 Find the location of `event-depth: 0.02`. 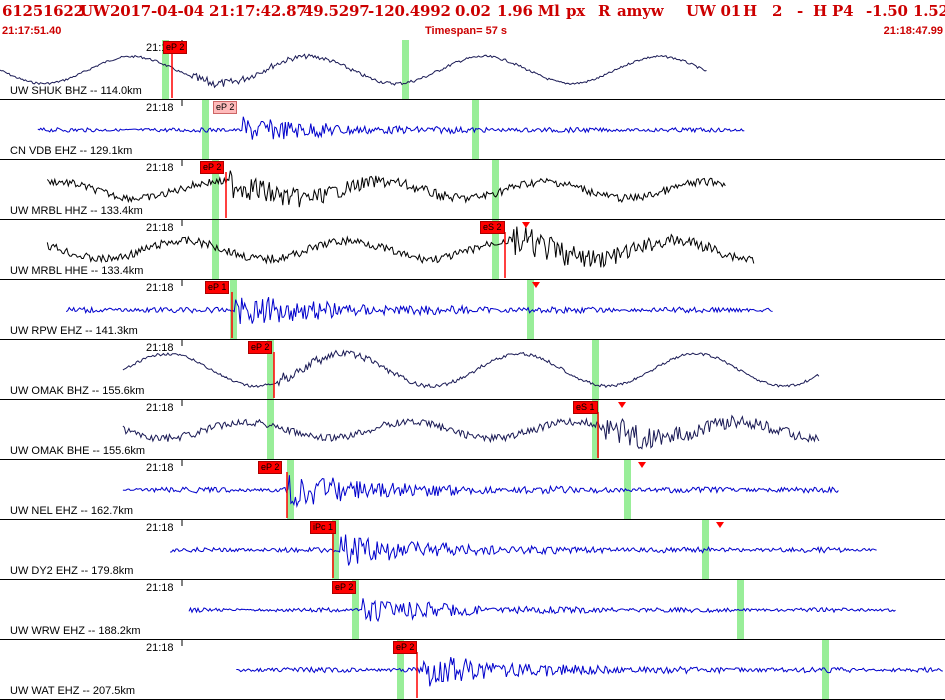

event-depth: 0.02 is located at coordinates (473, 11).